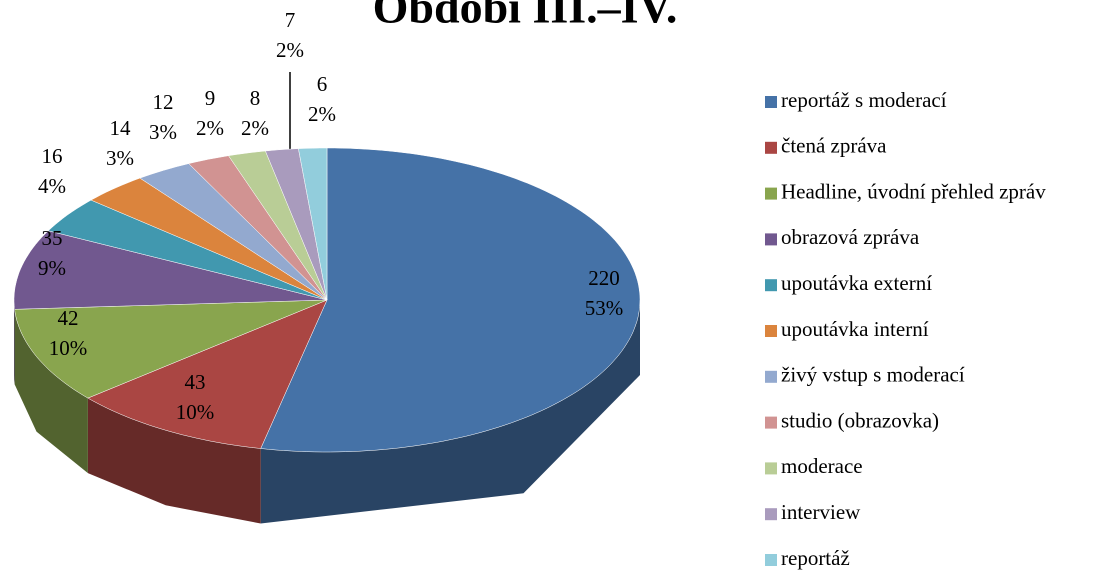 Image resolution: width=1110 pixels, height=572 pixels. I want to click on data-label: 8, so click(255, 98).